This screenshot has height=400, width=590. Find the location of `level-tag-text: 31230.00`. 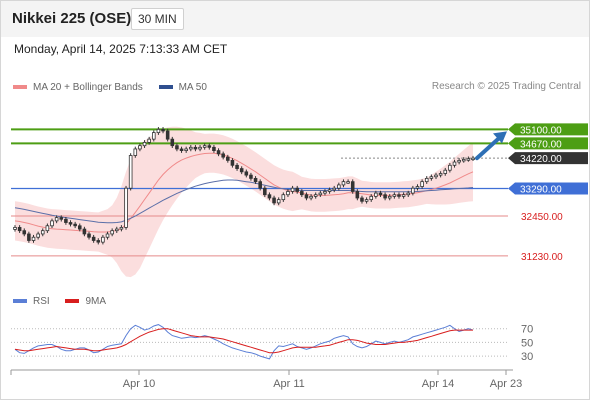

level-tag-text: 31230.00 is located at coordinates (542, 257).